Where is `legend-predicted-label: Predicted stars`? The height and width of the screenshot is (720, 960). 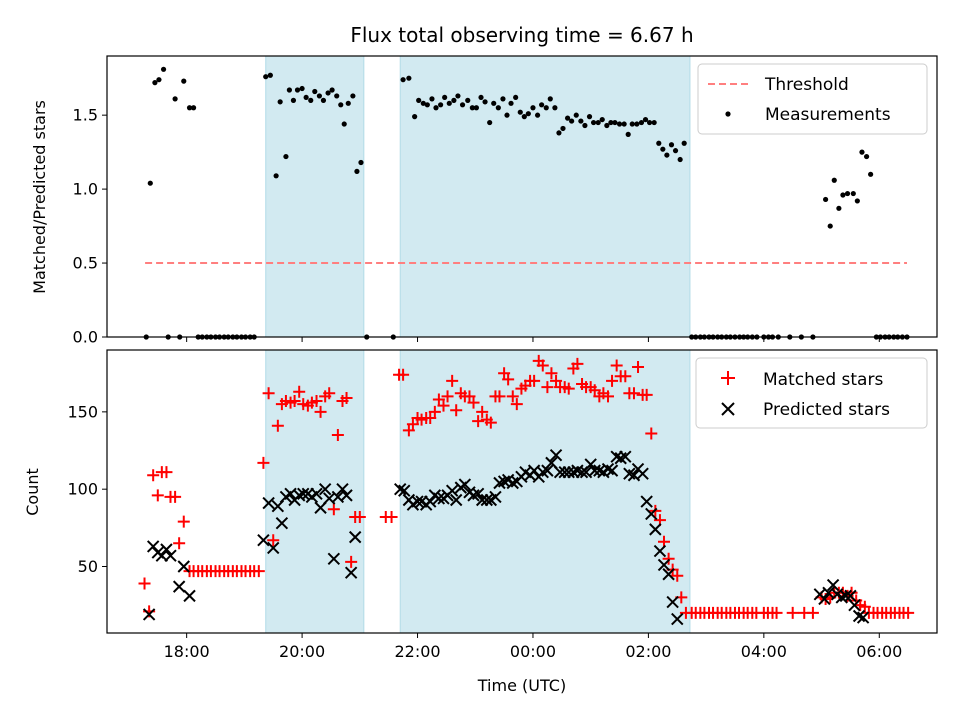 legend-predicted-label: Predicted stars is located at coordinates (826, 410).